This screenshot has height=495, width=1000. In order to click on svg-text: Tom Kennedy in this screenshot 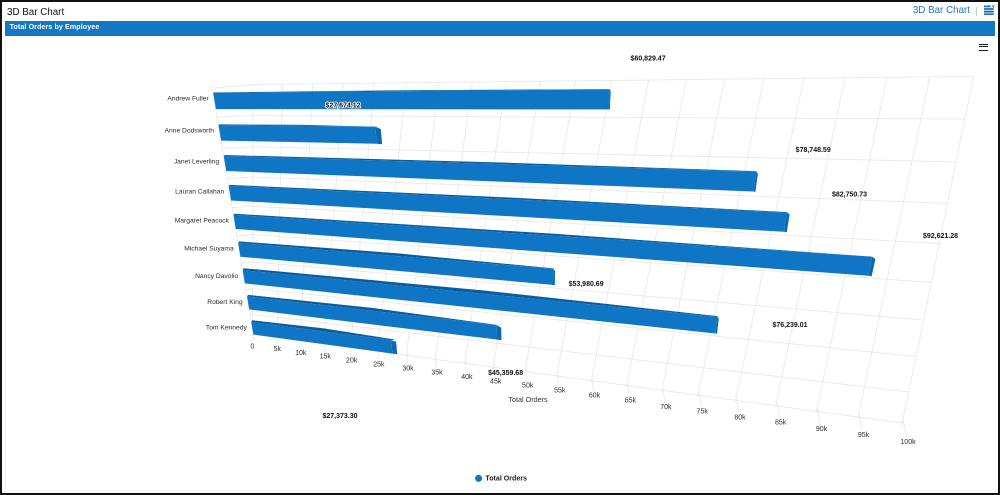, I will do `click(227, 328)`.